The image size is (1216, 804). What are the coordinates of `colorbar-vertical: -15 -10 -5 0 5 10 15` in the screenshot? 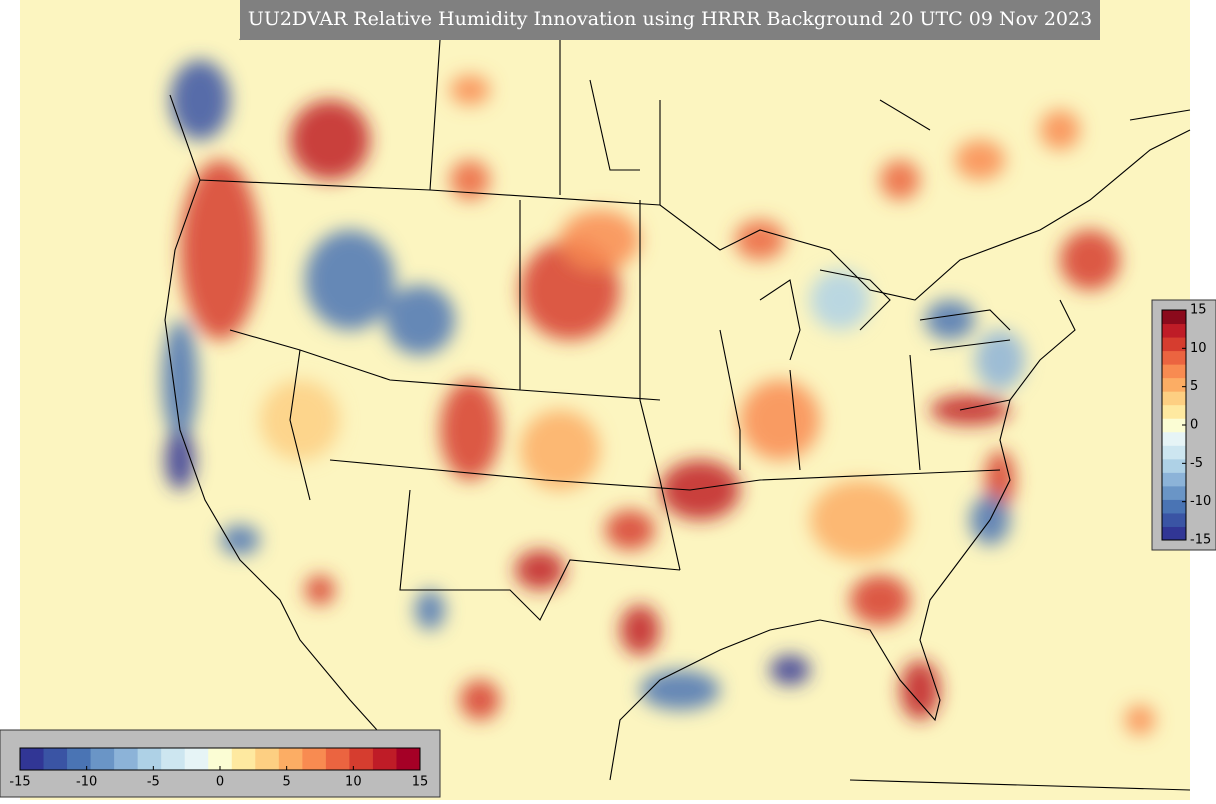 It's located at (1186, 425).